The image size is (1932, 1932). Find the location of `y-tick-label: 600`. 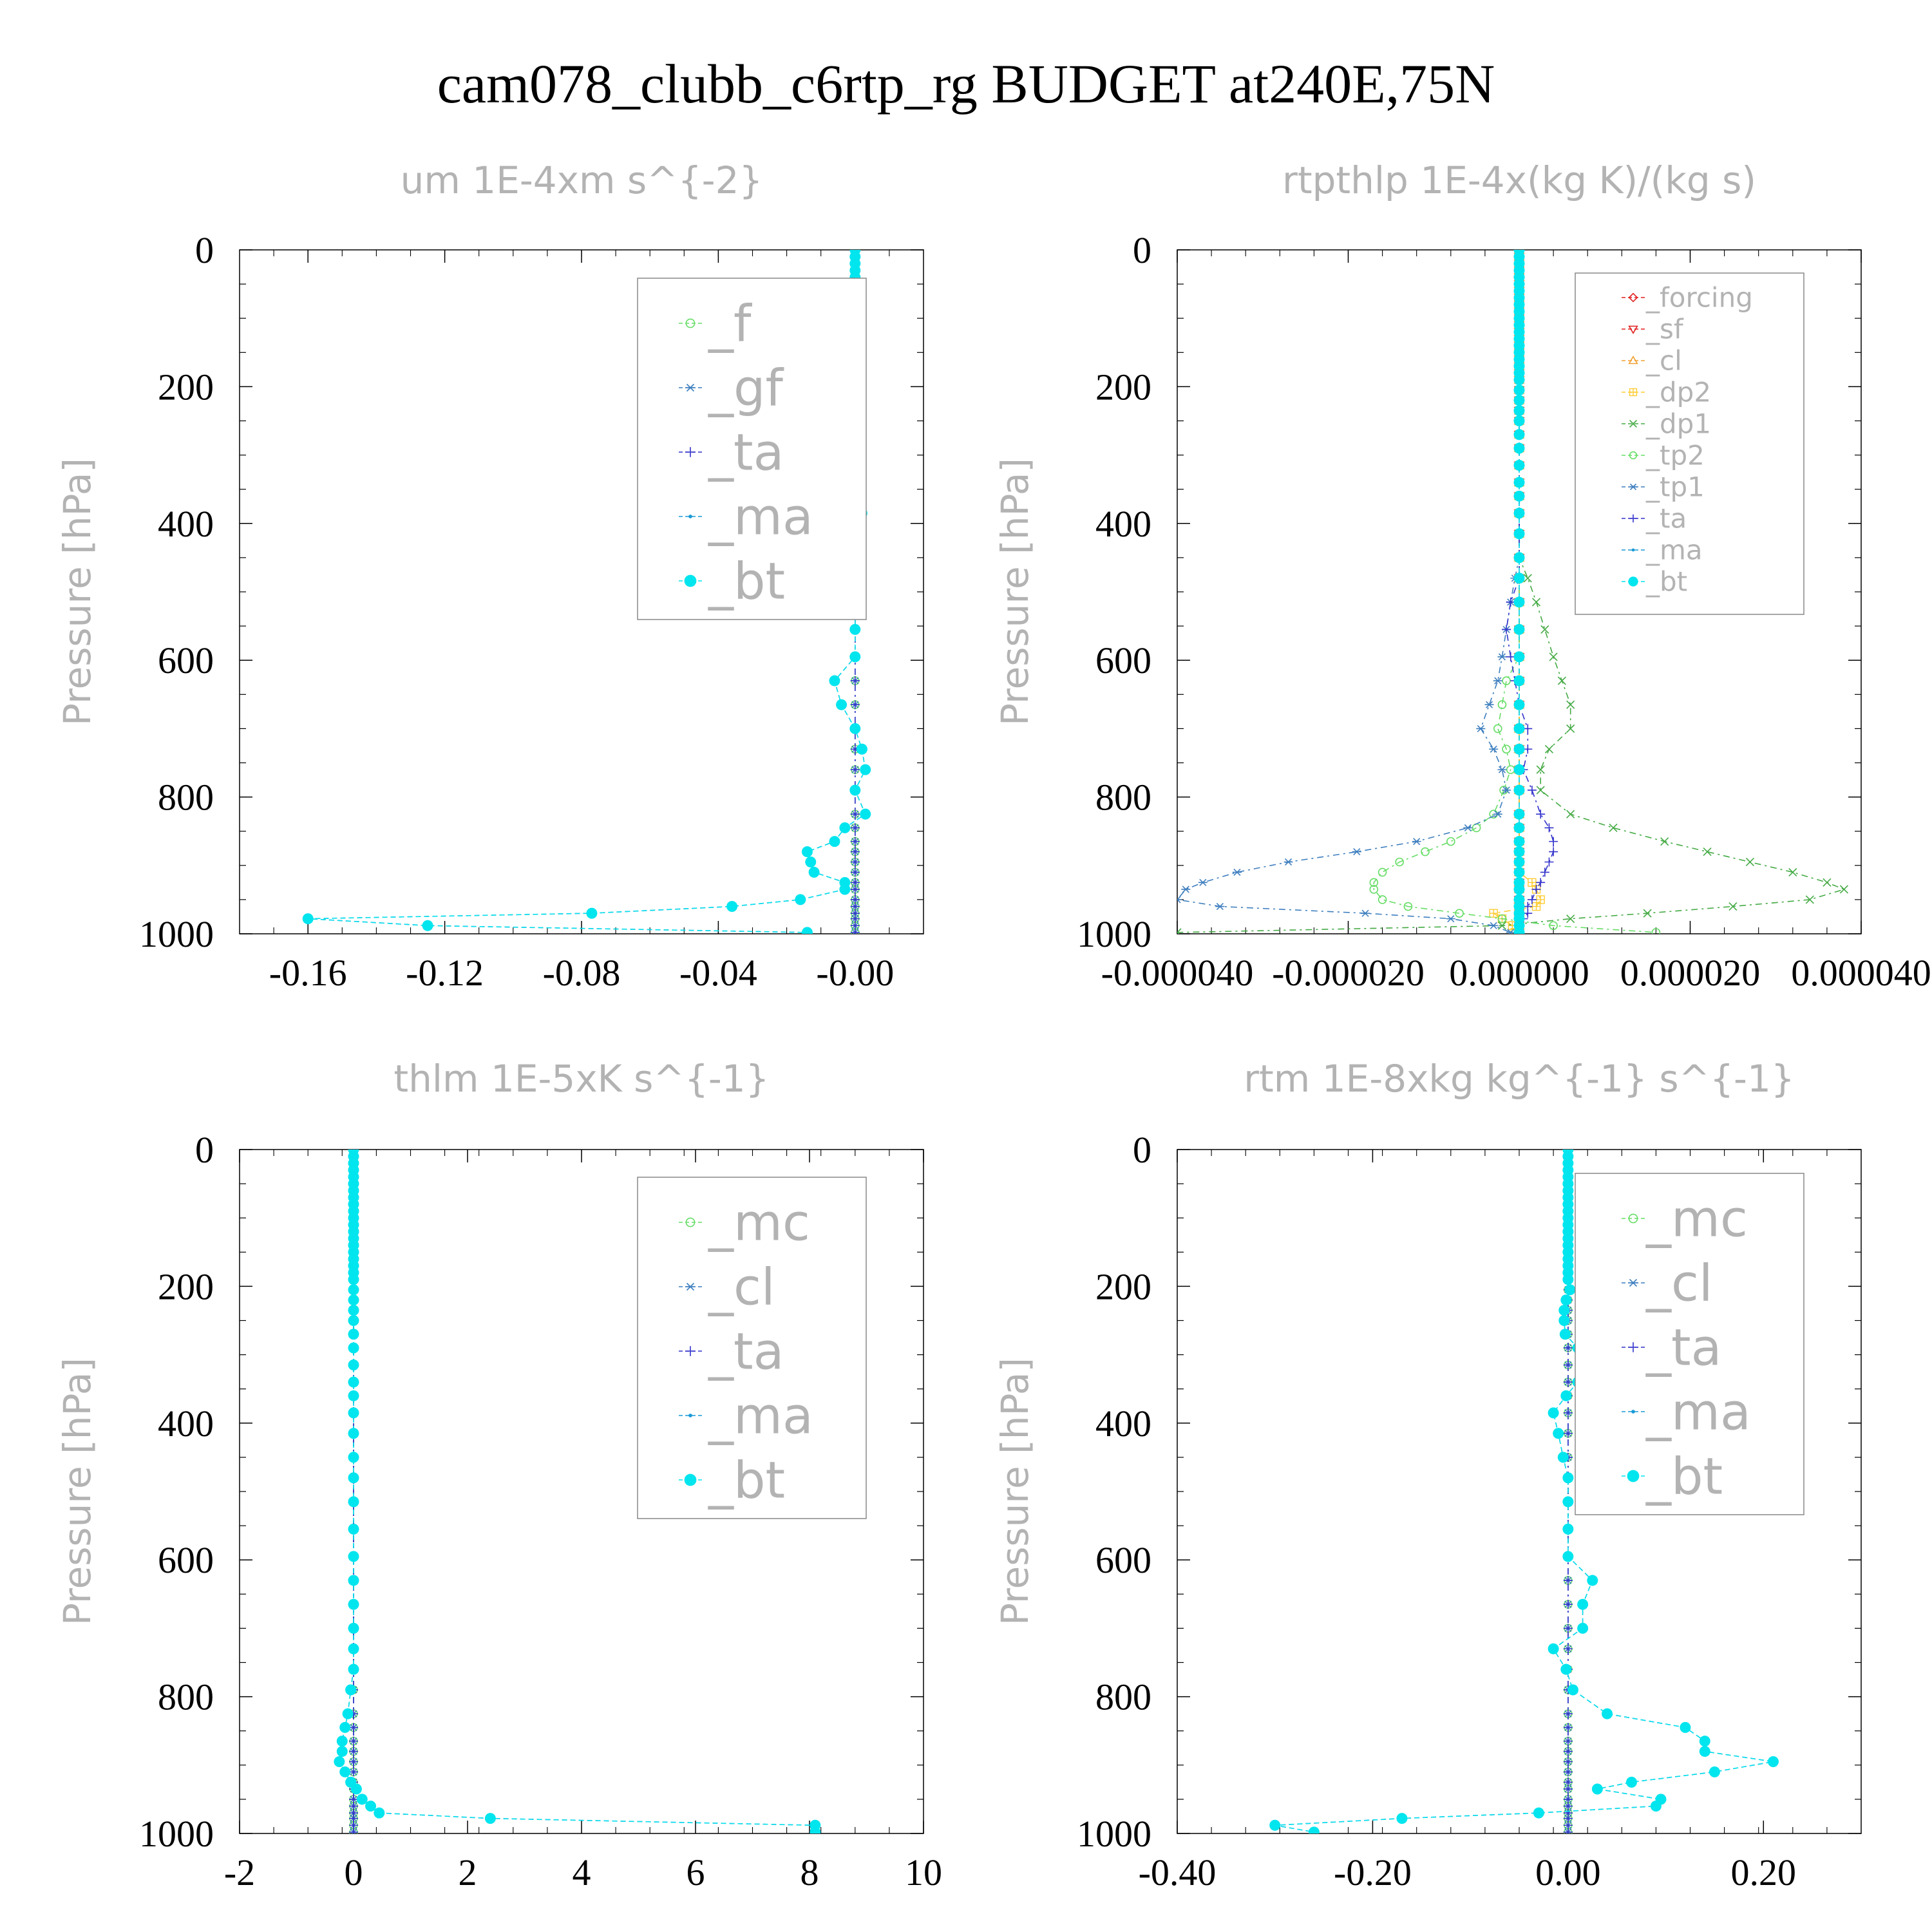

y-tick-label: 600 is located at coordinates (186, 660).